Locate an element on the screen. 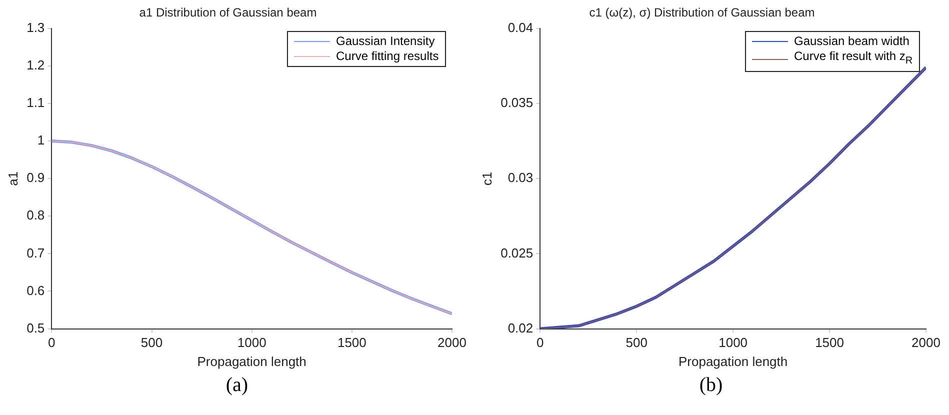  legend-label: Gaussian Intensity is located at coordinates (385, 42).